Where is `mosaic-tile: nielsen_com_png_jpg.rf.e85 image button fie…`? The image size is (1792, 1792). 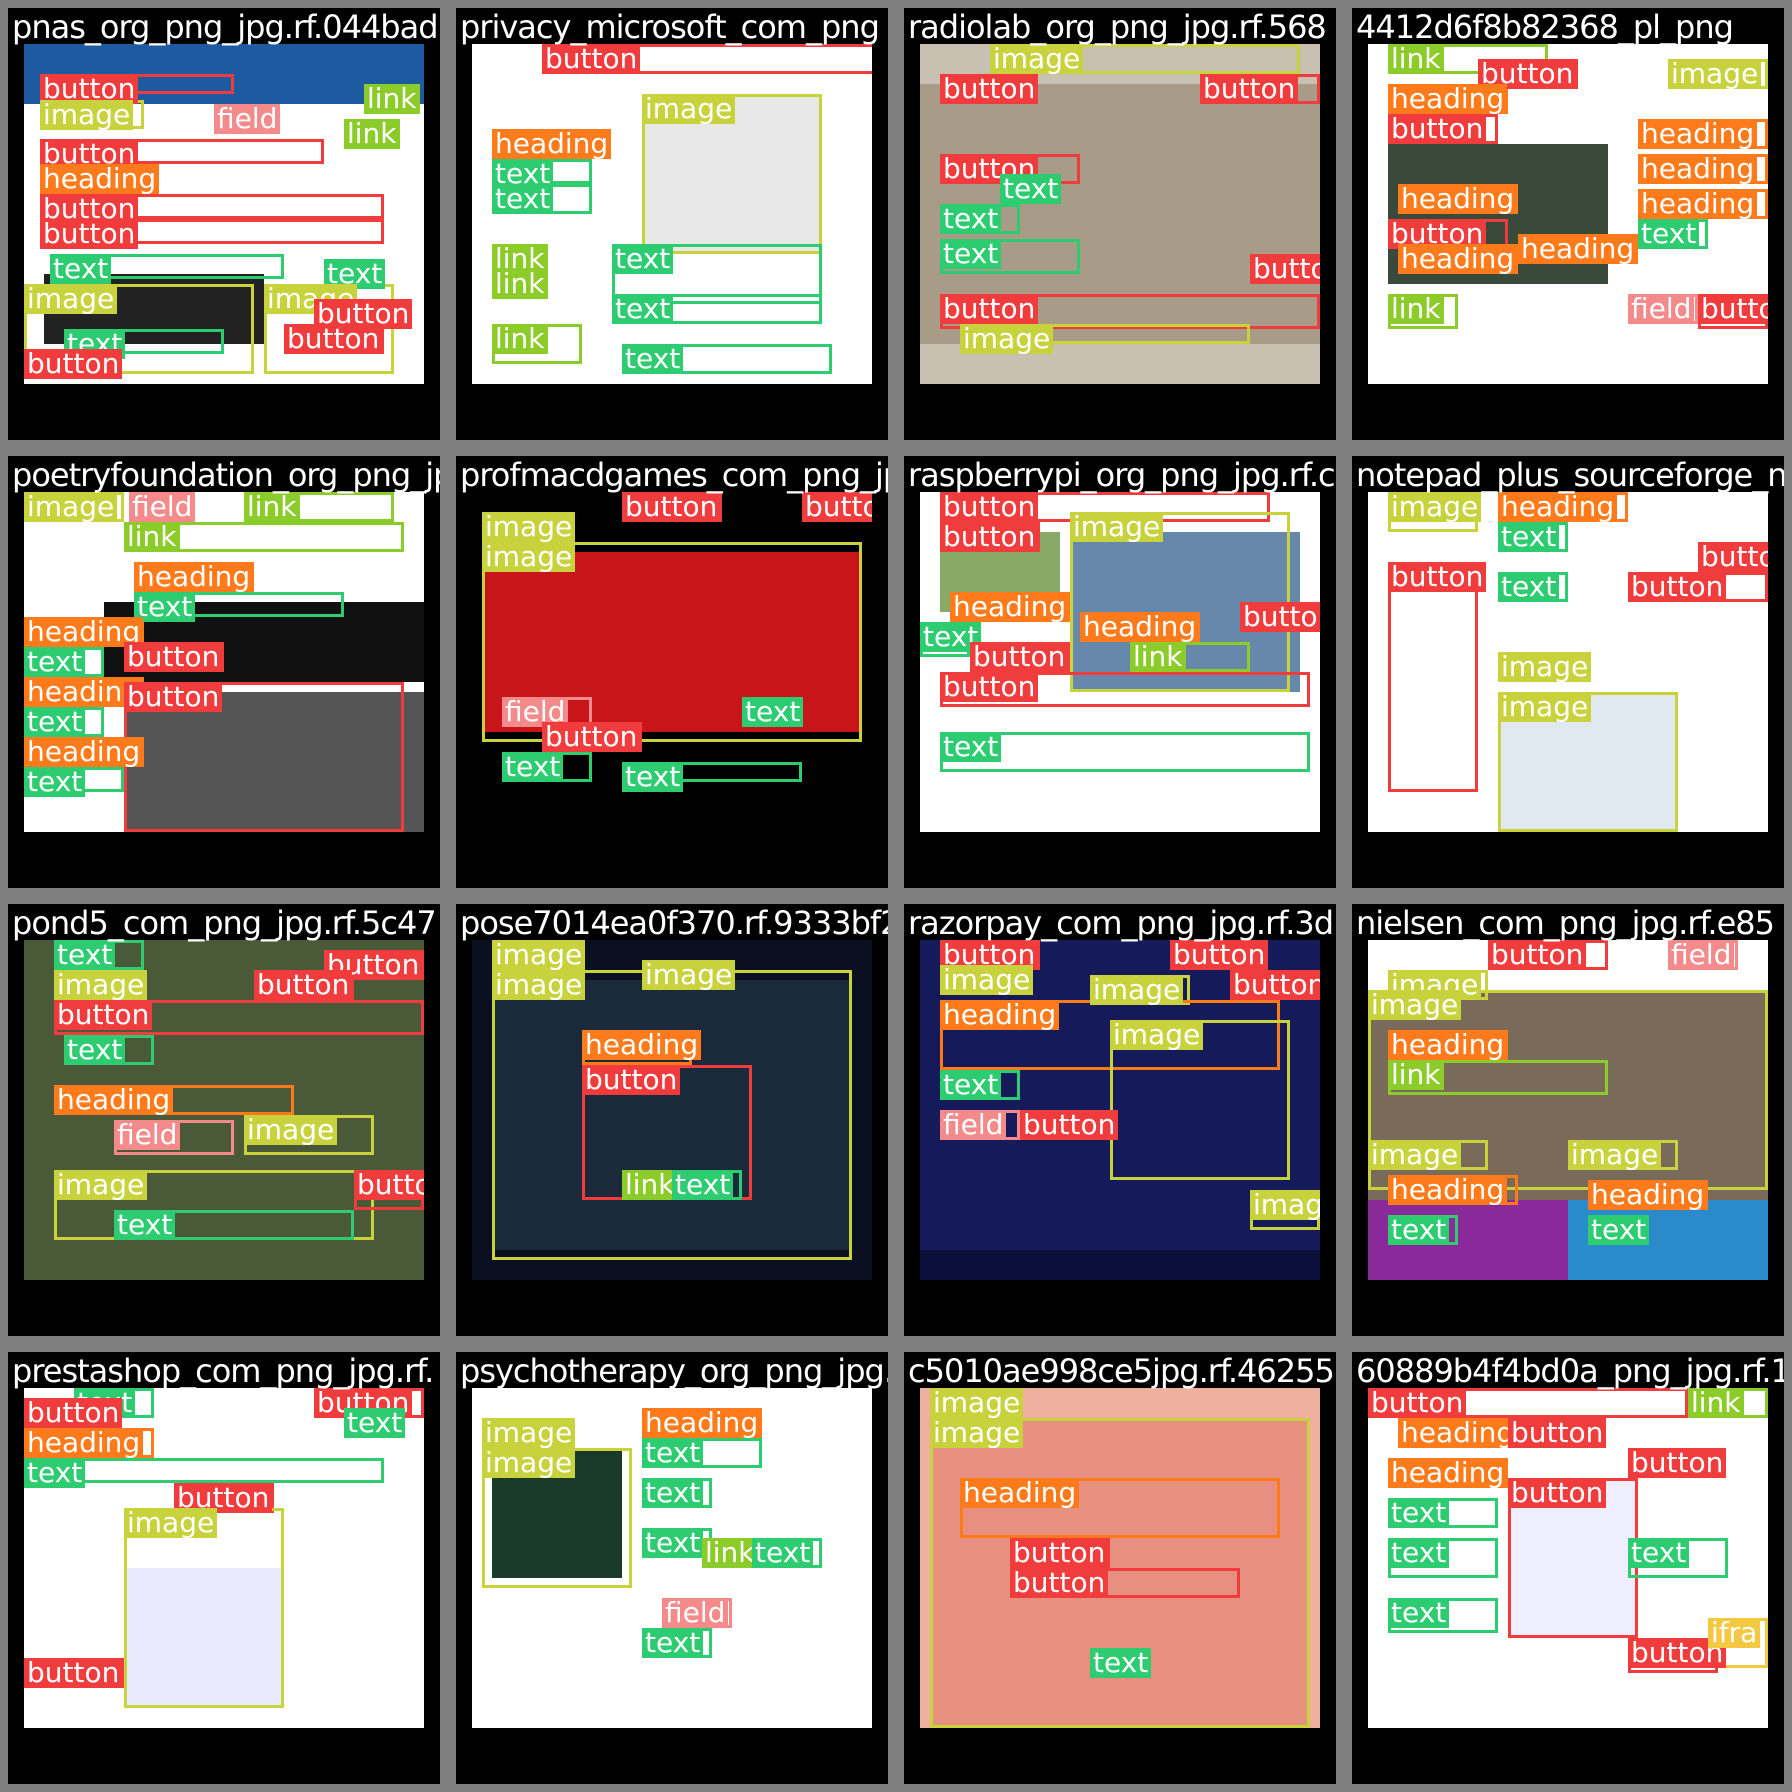 mosaic-tile: nielsen_com_png_jpg.rf.e85 image button fie… is located at coordinates (1568, 1120).